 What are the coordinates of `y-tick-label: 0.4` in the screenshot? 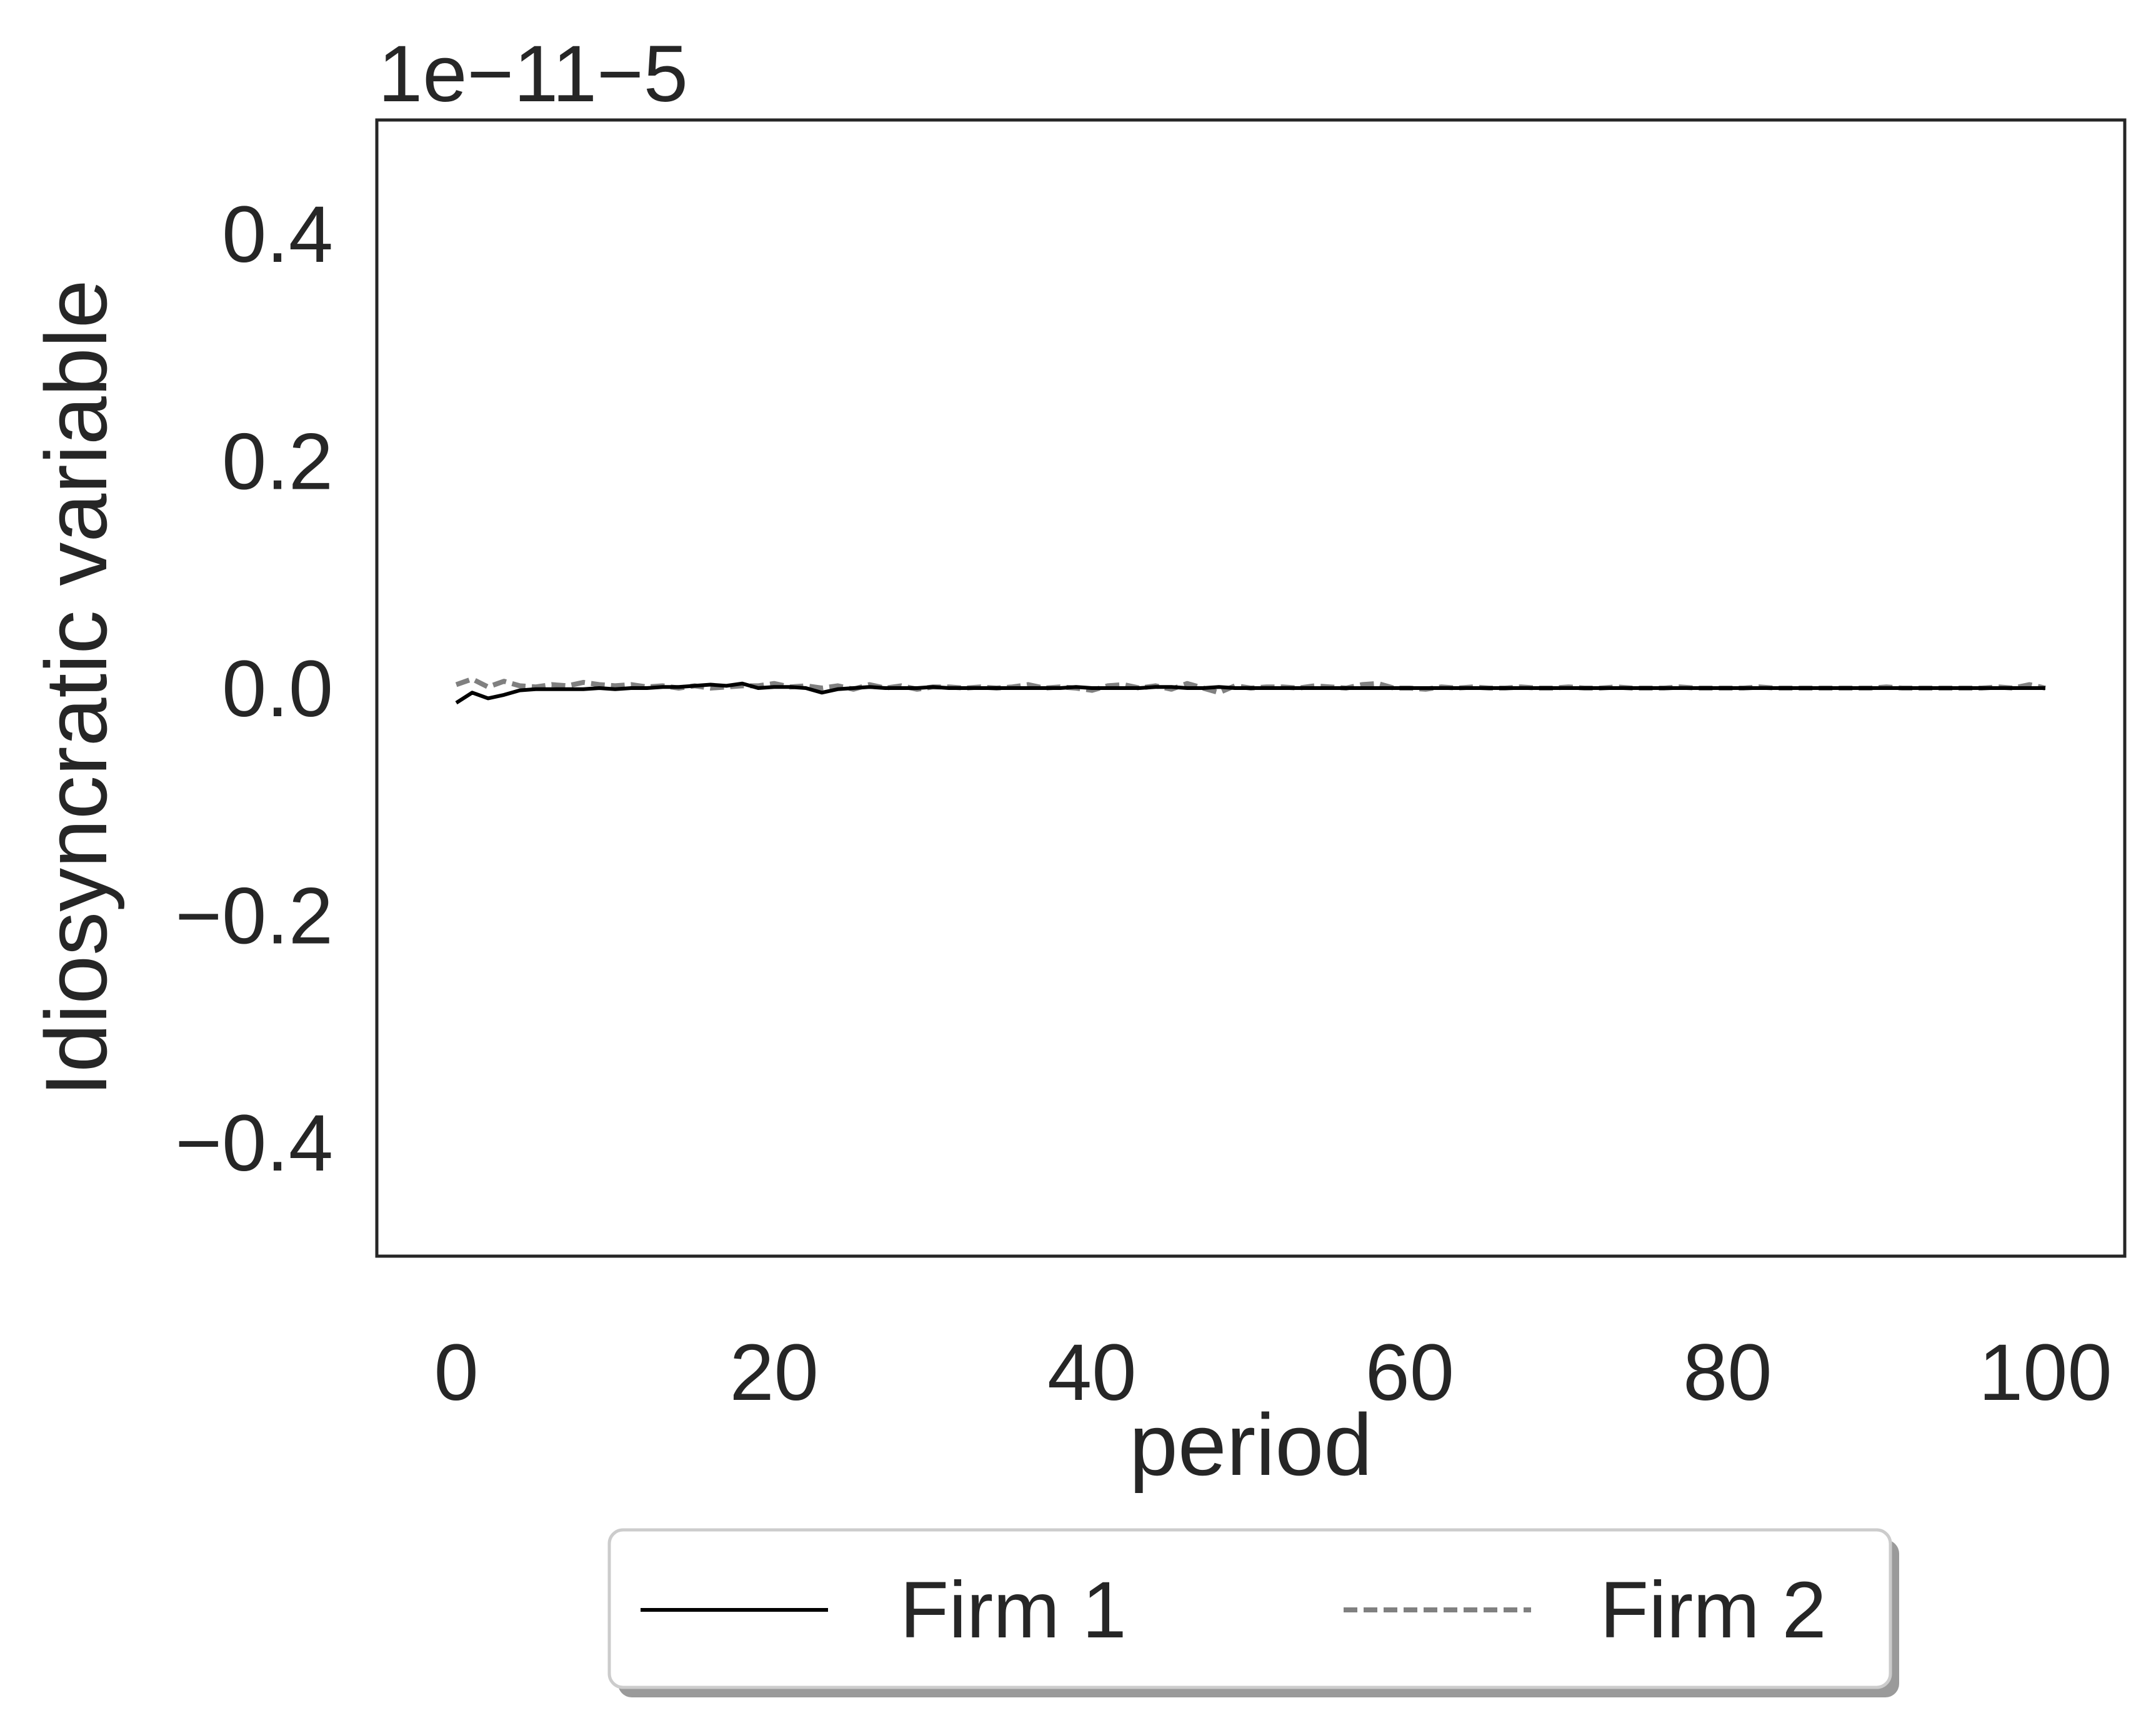 It's located at (277, 234).